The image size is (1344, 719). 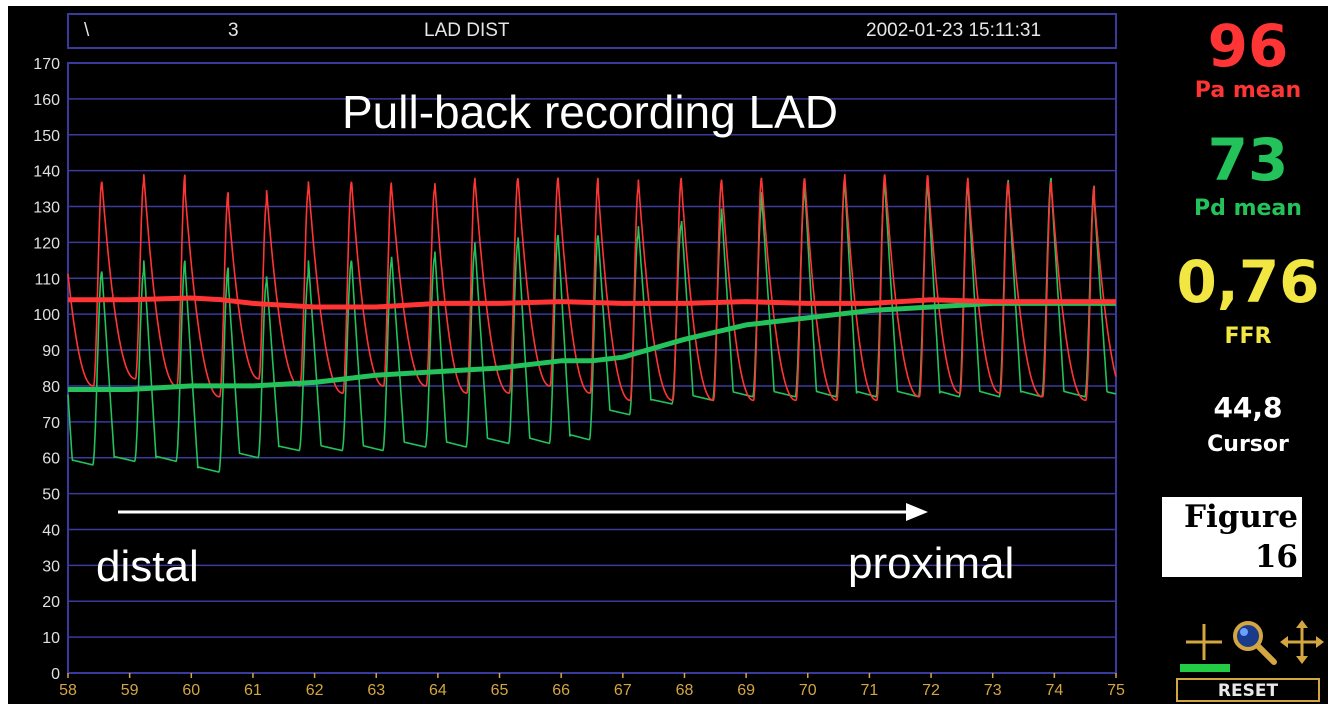 What do you see at coordinates (467, 30) in the screenshot?
I see `vessel-label: LAD DIST` at bounding box center [467, 30].